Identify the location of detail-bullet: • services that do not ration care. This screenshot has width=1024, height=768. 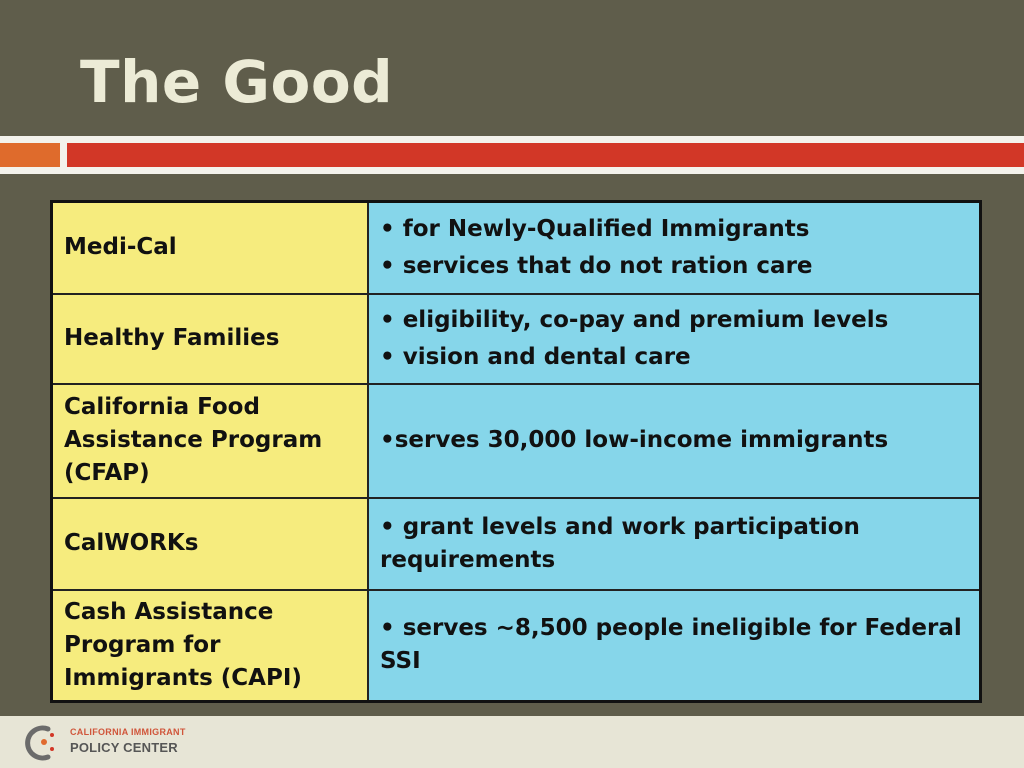
(596, 265).